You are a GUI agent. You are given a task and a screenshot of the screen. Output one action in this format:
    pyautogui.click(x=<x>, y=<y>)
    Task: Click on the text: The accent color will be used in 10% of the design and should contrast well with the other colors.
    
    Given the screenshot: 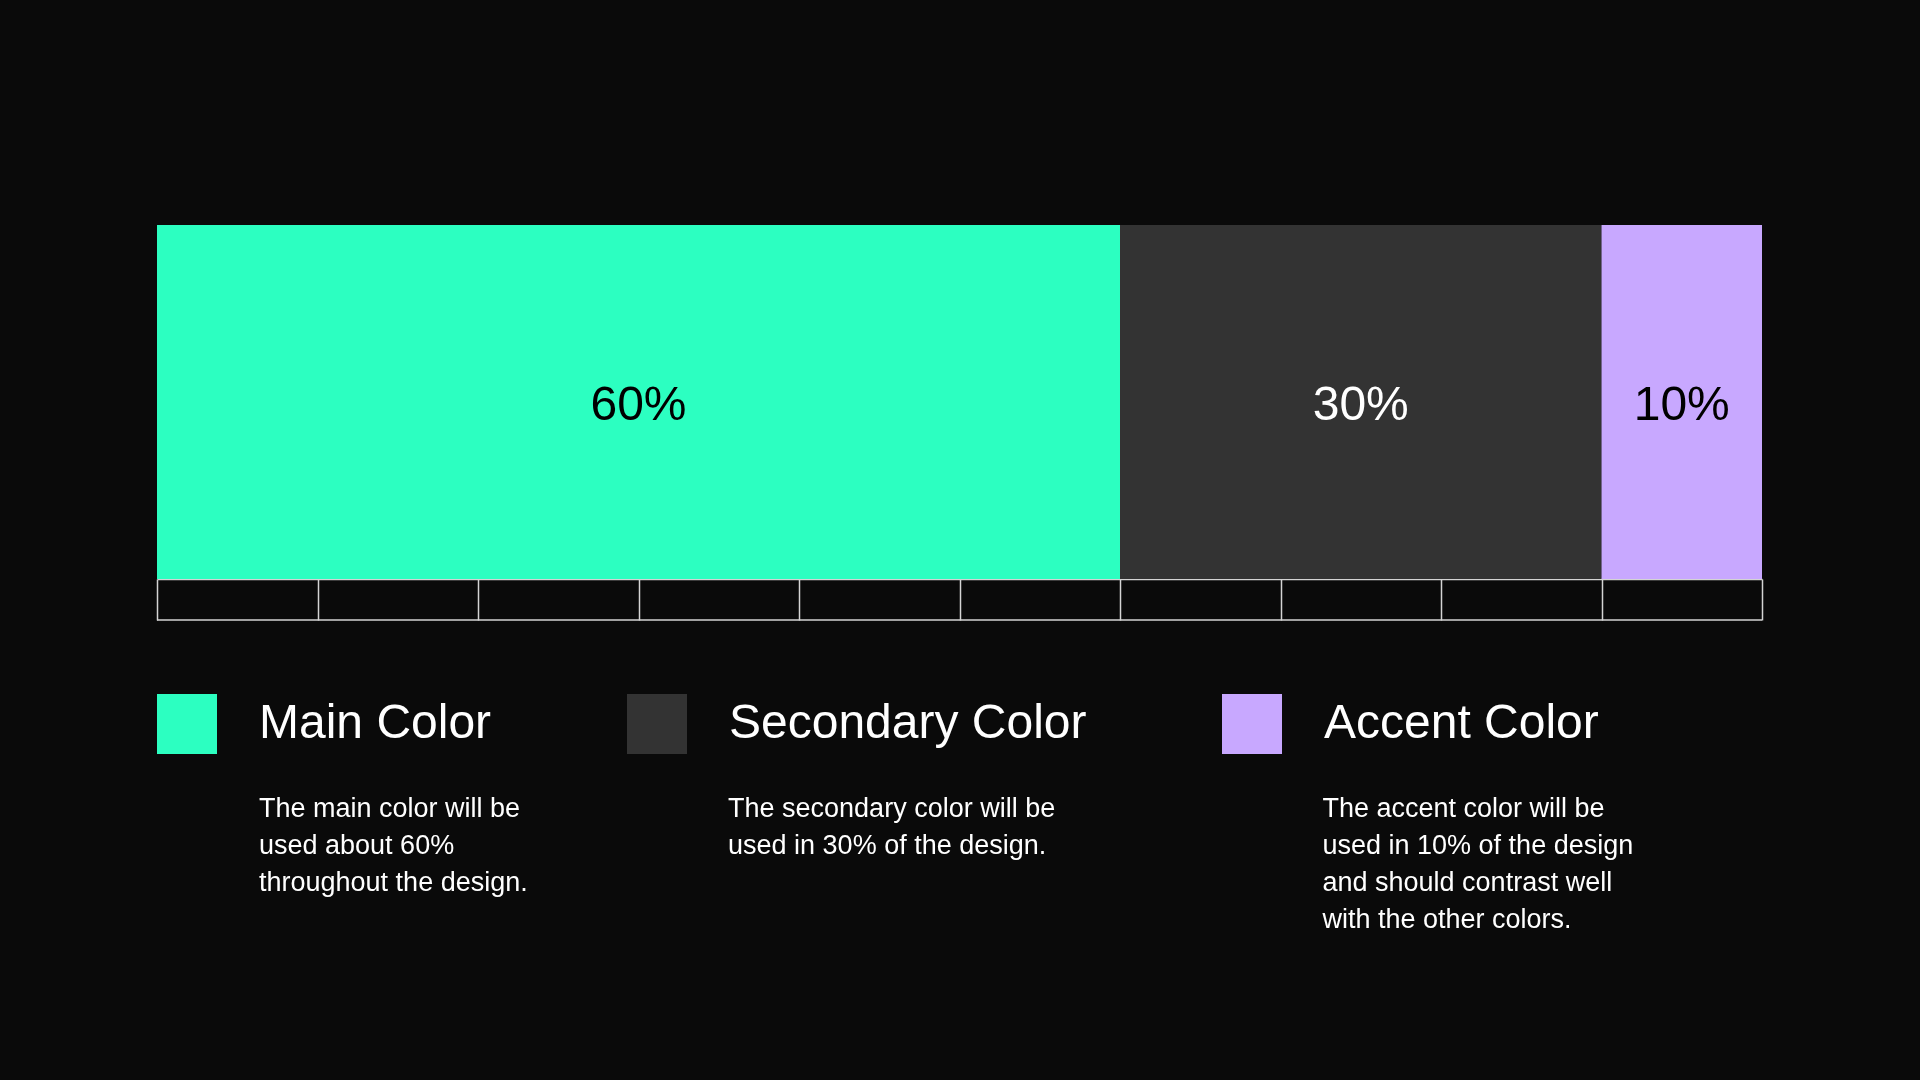 What is the action you would take?
    pyautogui.click(x=1477, y=863)
    